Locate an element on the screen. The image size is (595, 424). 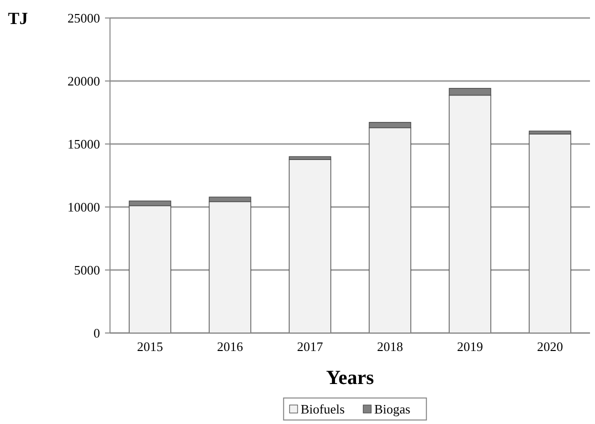
x-axis-title: Years is located at coordinates (350, 378).